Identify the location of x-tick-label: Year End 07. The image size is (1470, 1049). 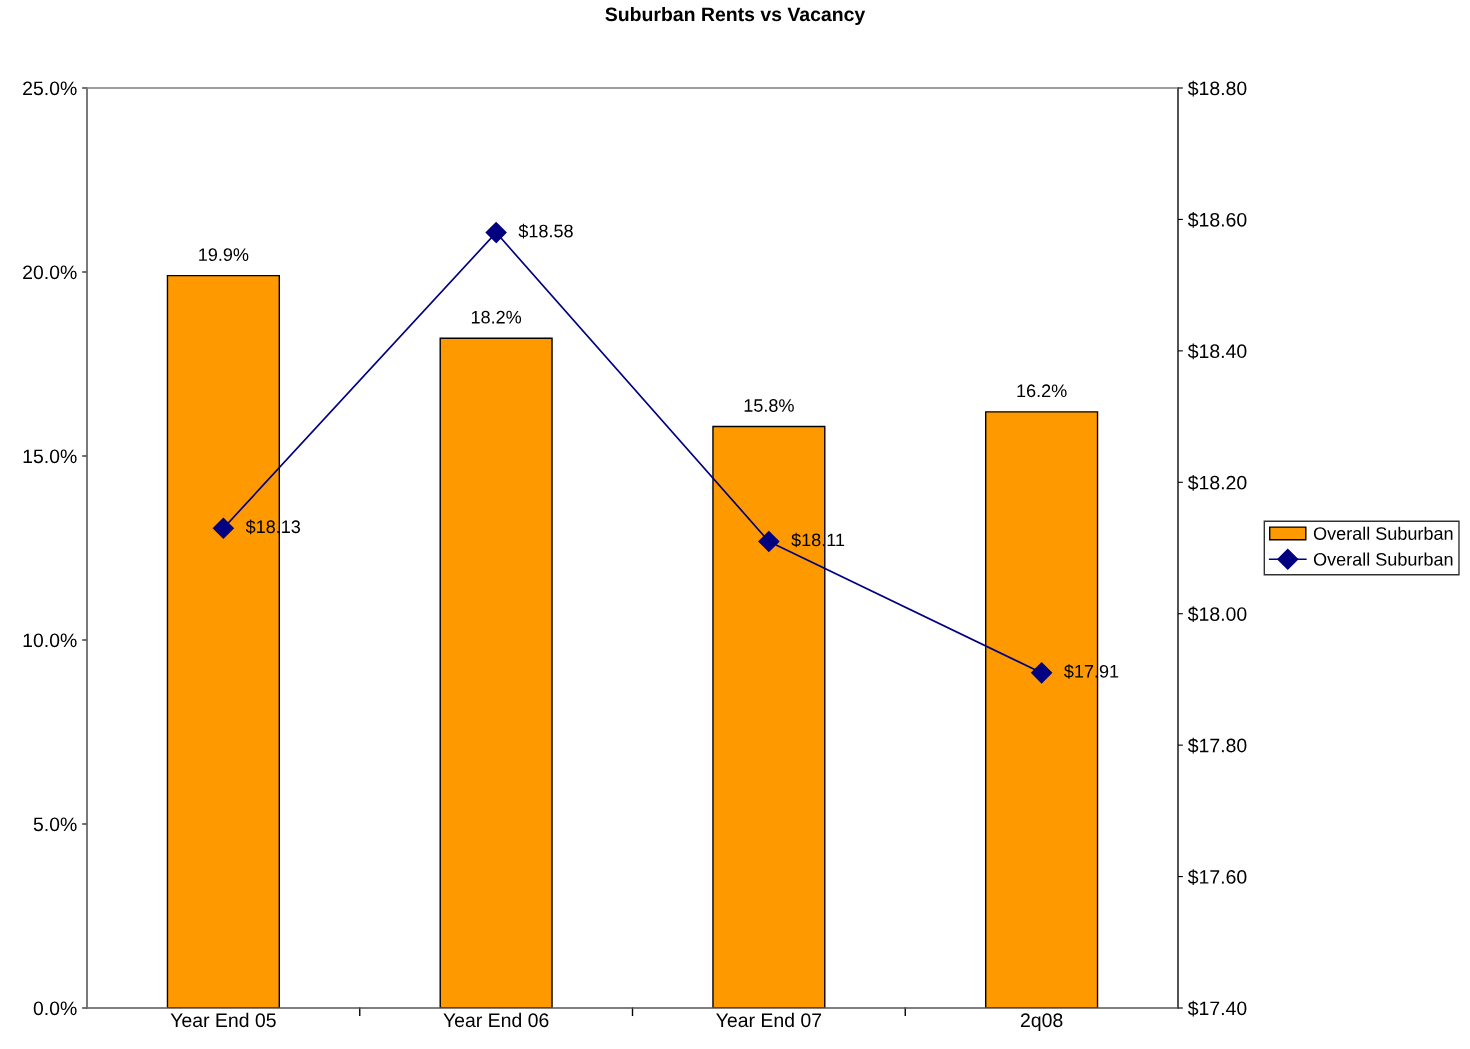
(769, 1020).